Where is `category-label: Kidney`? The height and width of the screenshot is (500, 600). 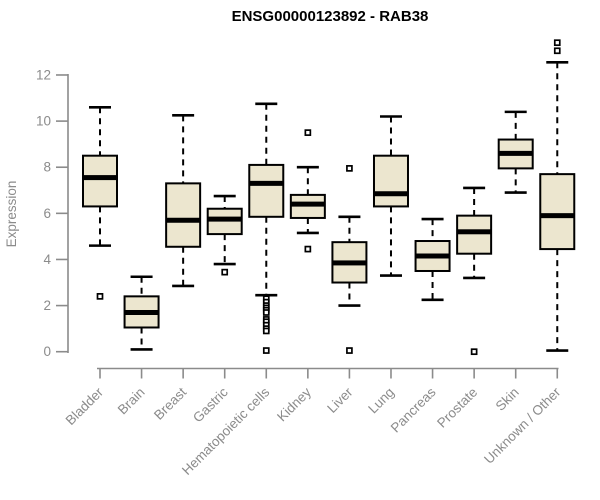
category-label: Kidney is located at coordinates (294, 404).